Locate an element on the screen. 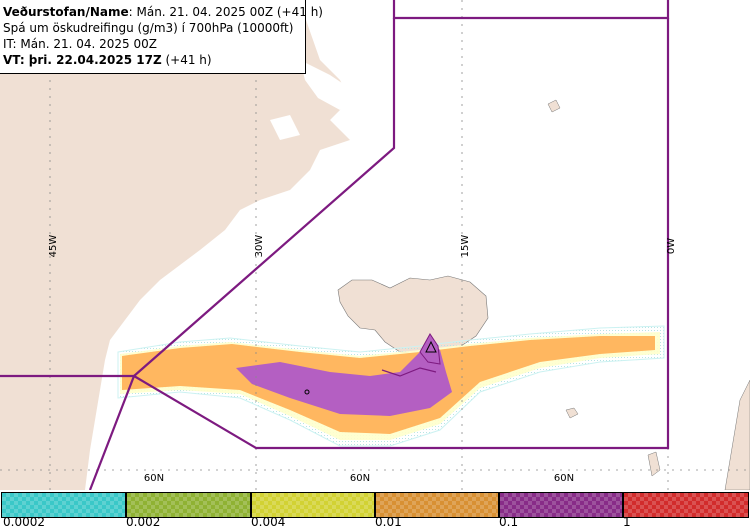 Image resolution: width=750 pixels, height=532 pixels. legend-tick-4: 0.1 is located at coordinates (509, 522).